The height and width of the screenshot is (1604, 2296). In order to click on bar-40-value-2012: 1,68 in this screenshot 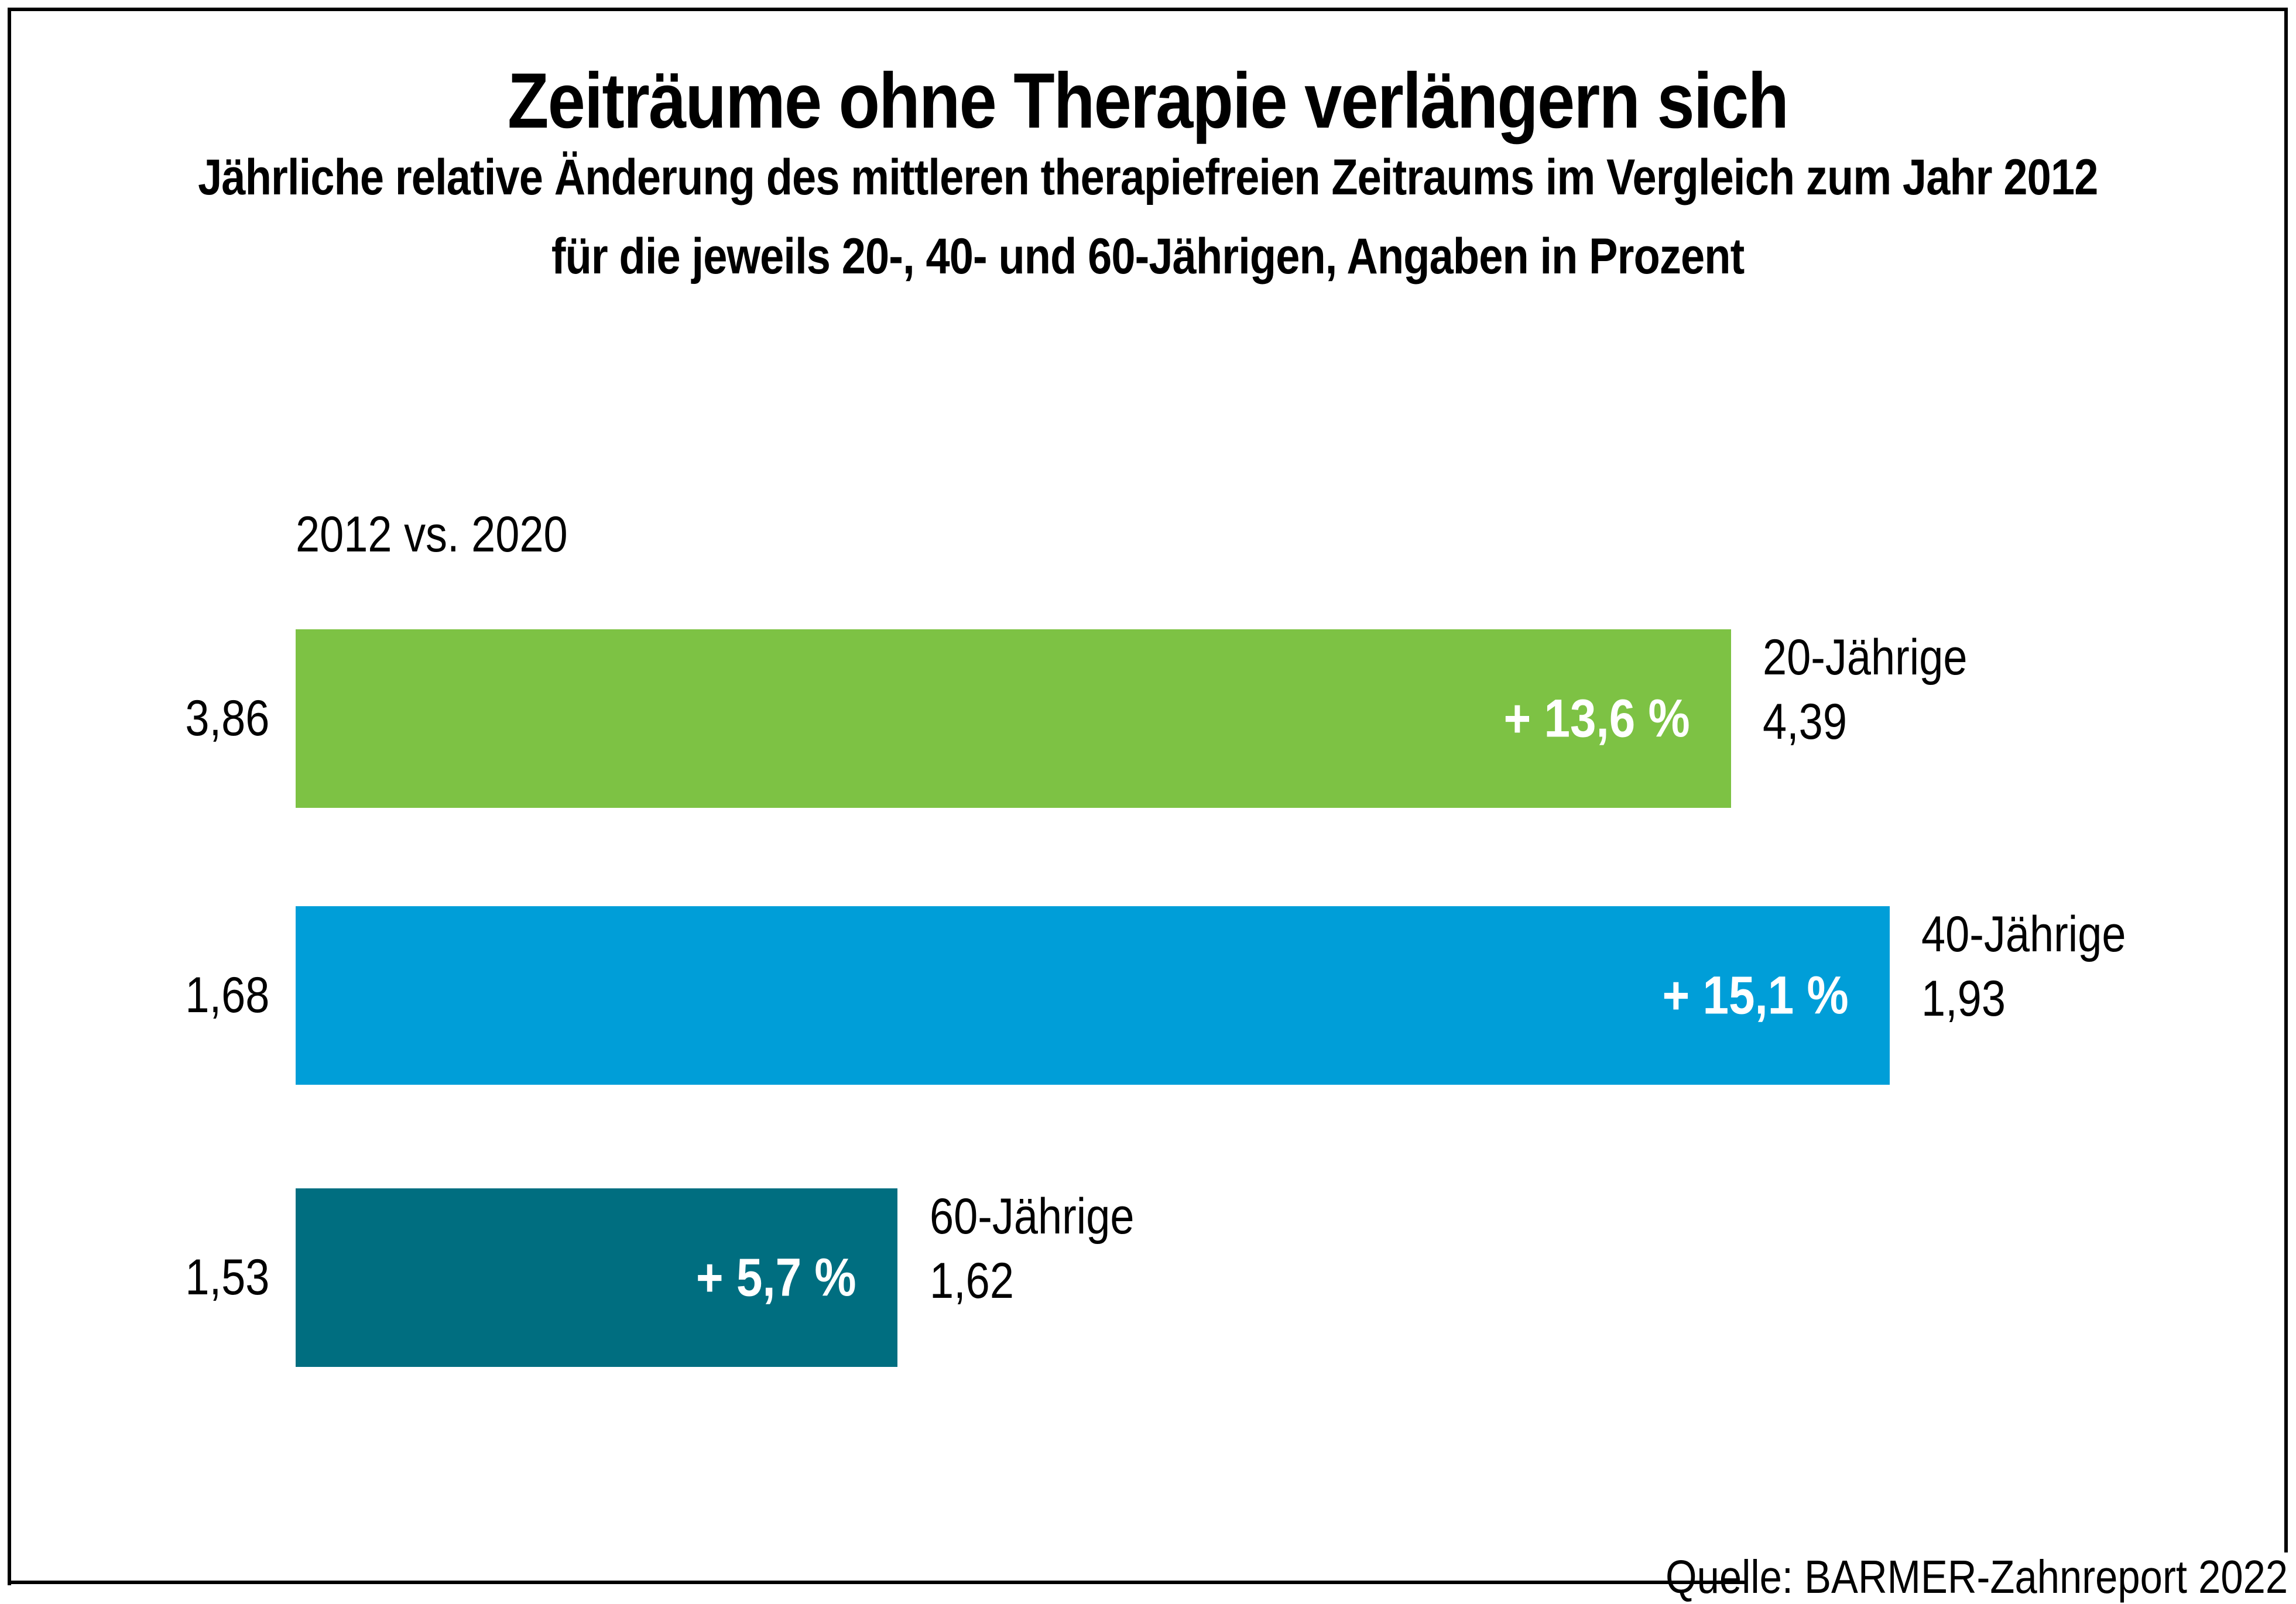, I will do `click(227, 995)`.